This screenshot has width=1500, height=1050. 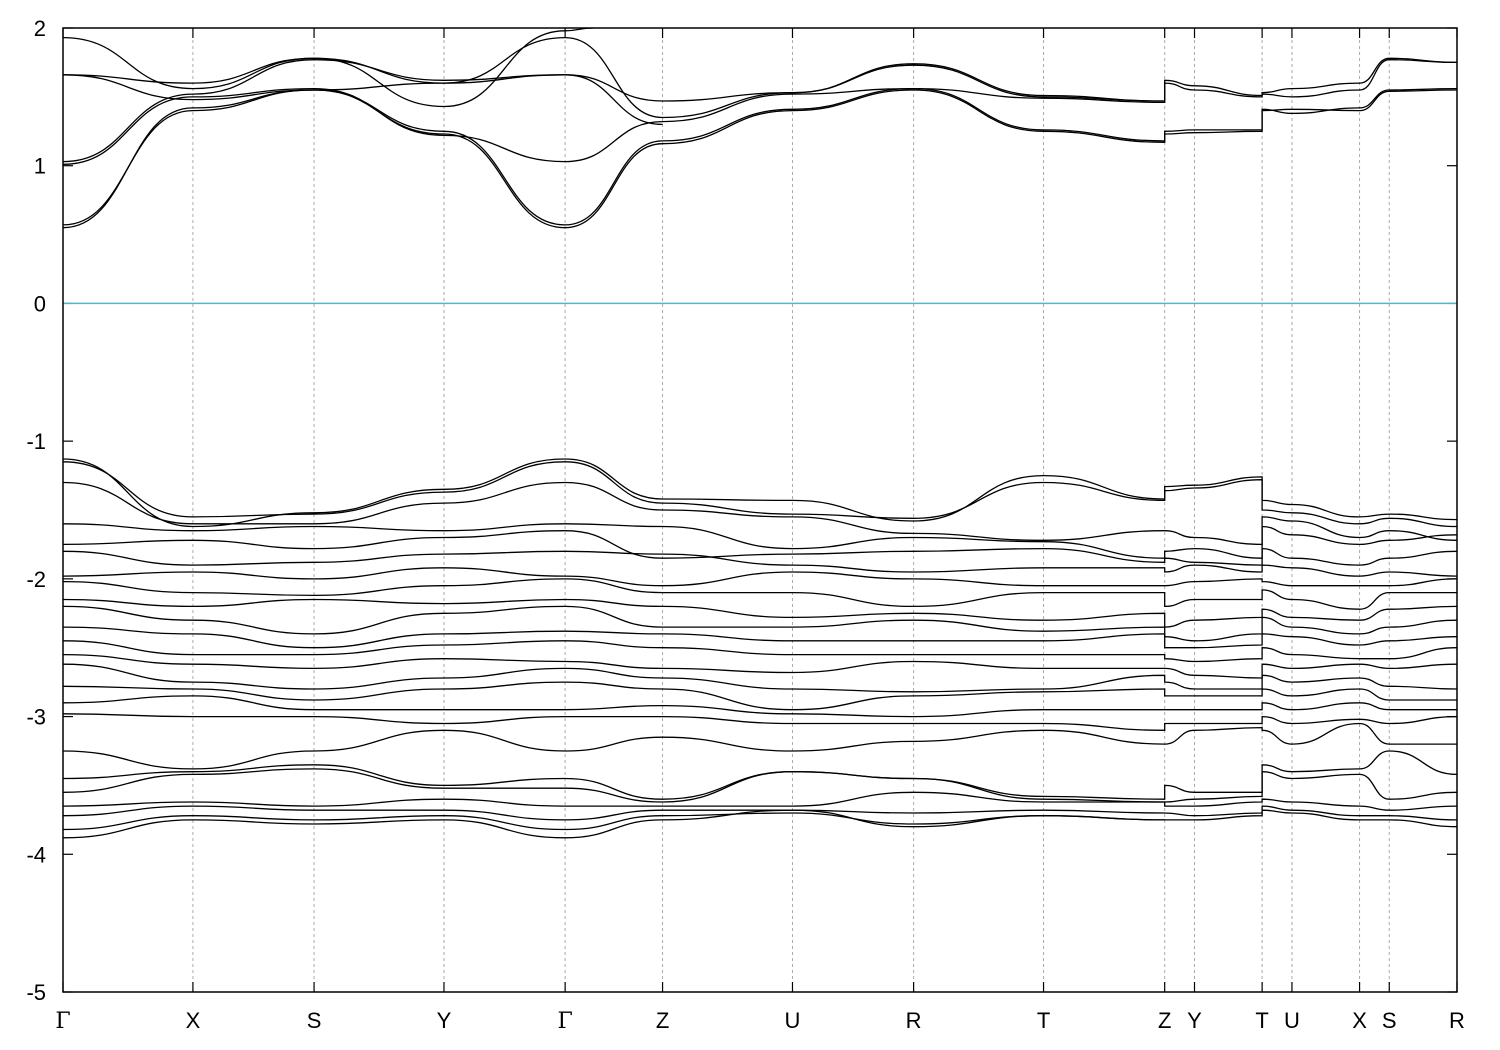 I want to click on y-tick-label: -5, so click(x=36, y=992).